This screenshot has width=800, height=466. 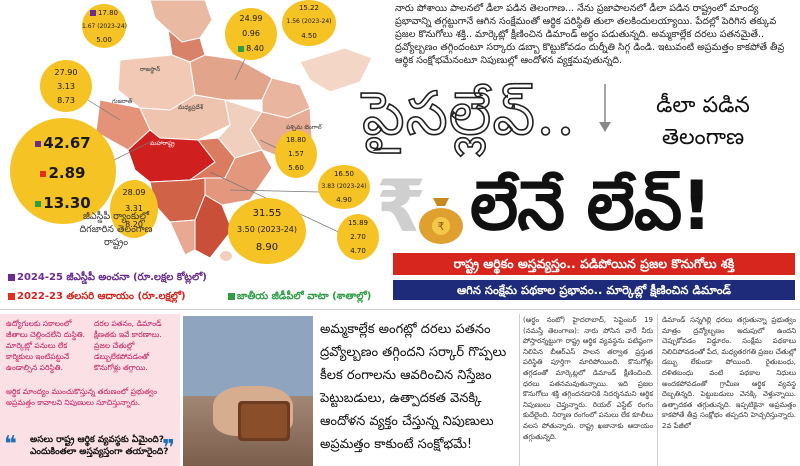 I want to click on bubble-tn: 31.55 3.50 (2023-24) 8.90, so click(x=267, y=231).